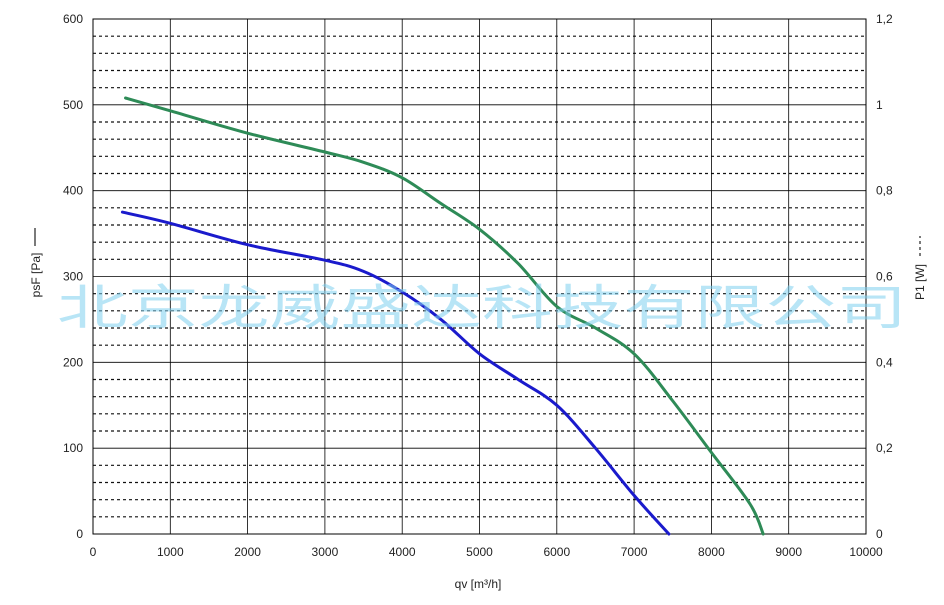  Describe the element at coordinates (884, 19) in the screenshot. I see `y-right-tick-label: 1,2` at that location.